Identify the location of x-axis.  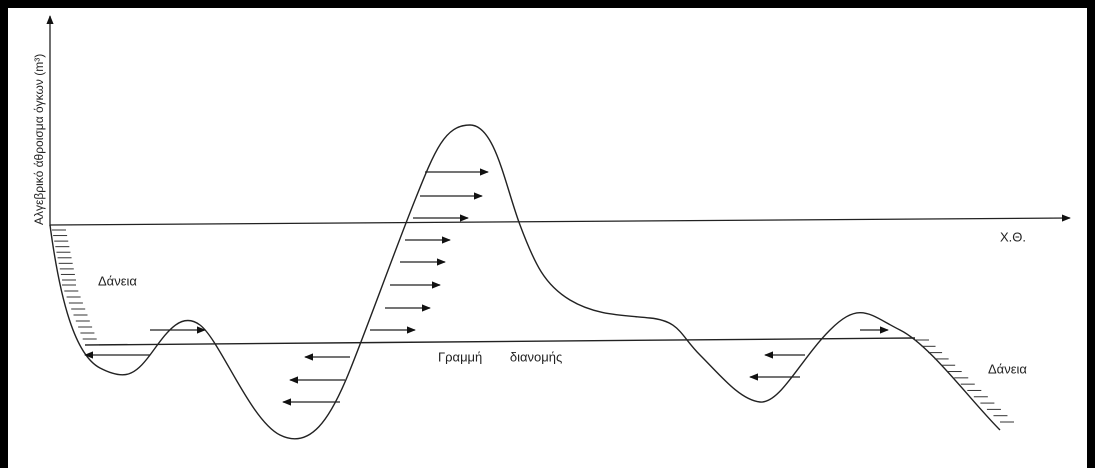
(560, 220).